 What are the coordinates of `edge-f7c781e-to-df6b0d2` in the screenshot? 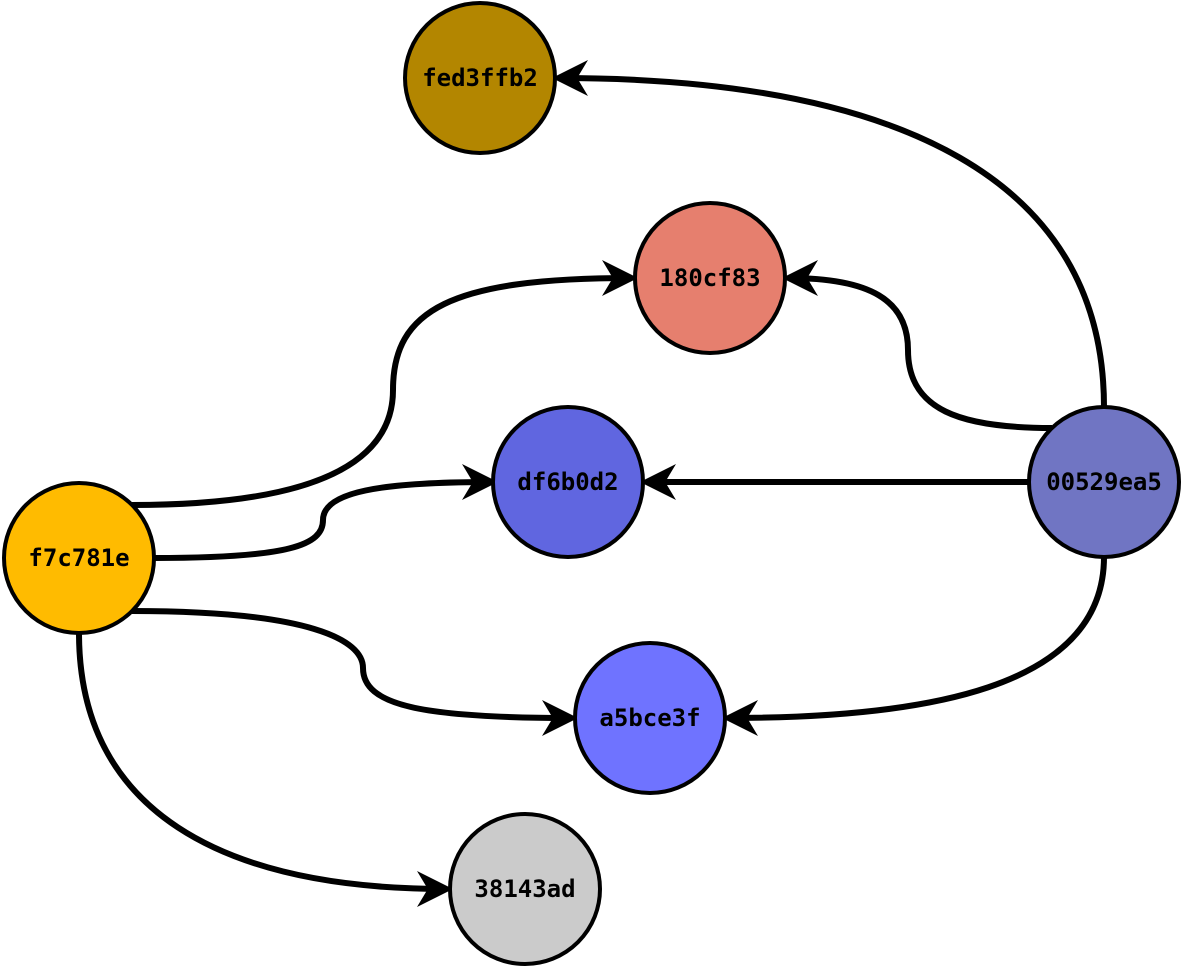 It's located at (325, 512).